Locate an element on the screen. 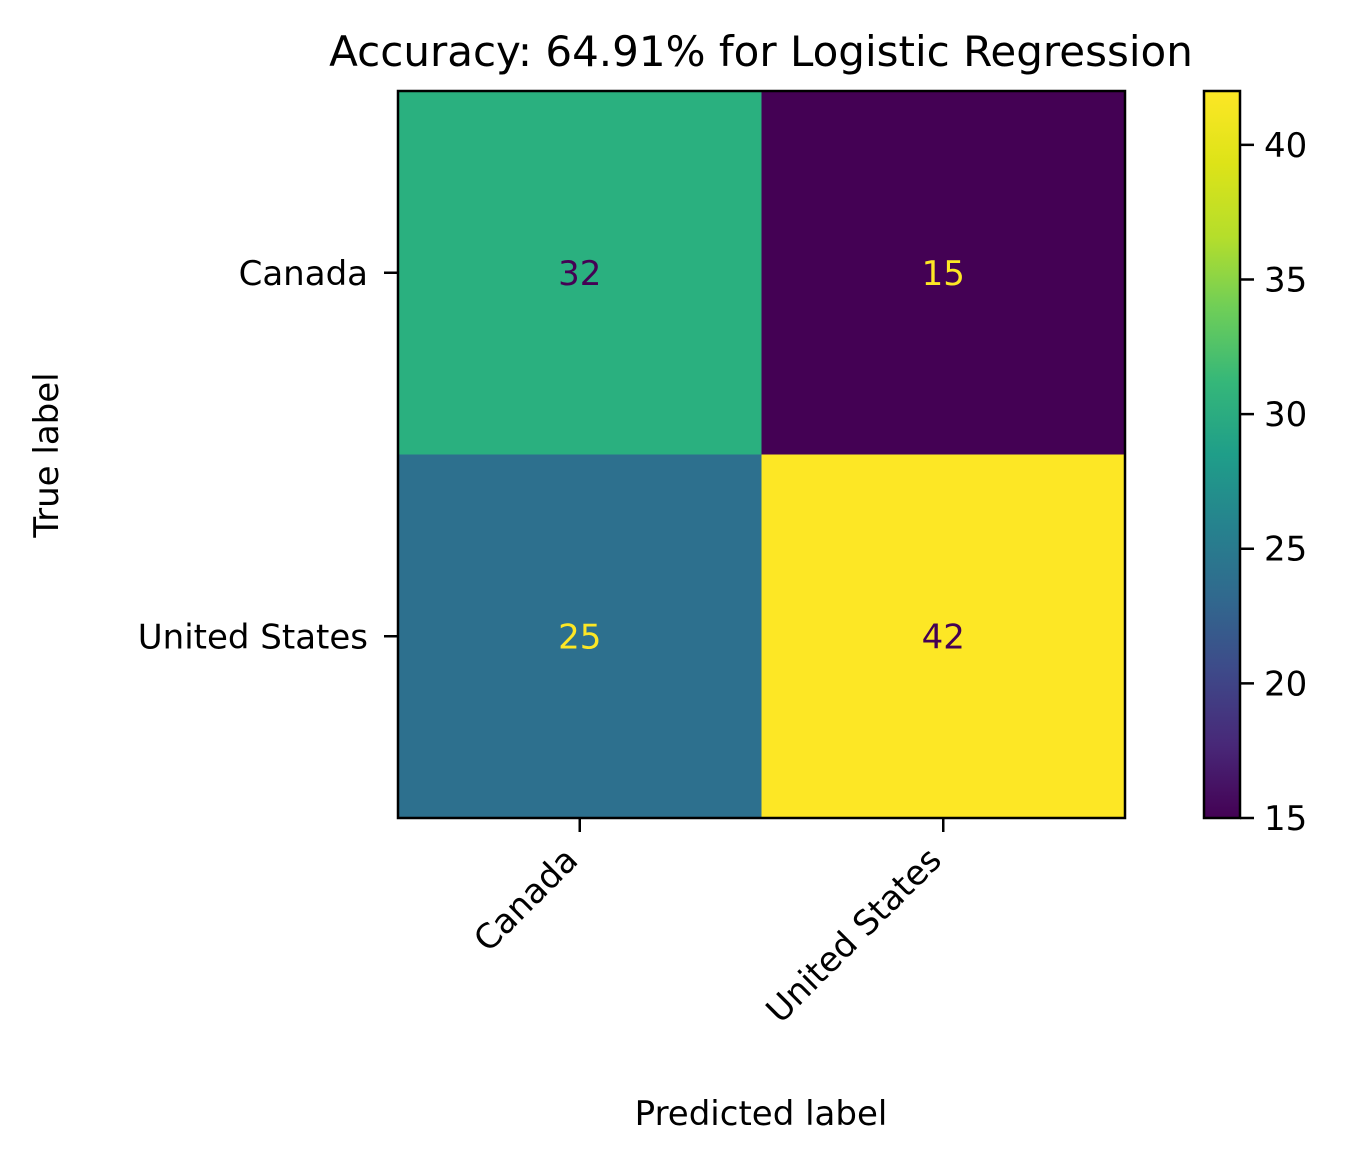 This screenshot has height=1163, width=1351. x-axis-ticks: Canada United States is located at coordinates (708, 924).